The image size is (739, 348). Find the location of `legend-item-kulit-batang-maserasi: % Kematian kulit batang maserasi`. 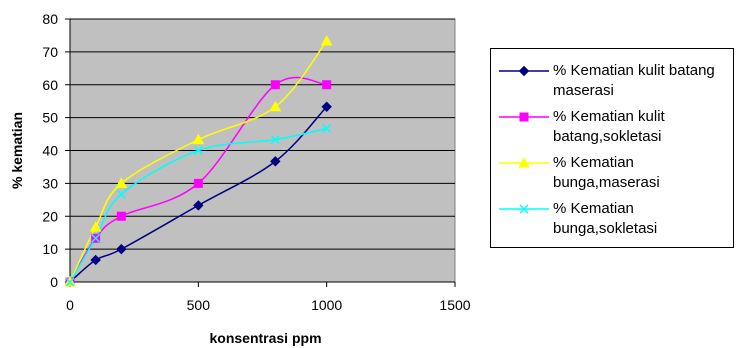

legend-item-kulit-batang-maserasi: % Kematian kulit batang maserasi is located at coordinates (613, 81).